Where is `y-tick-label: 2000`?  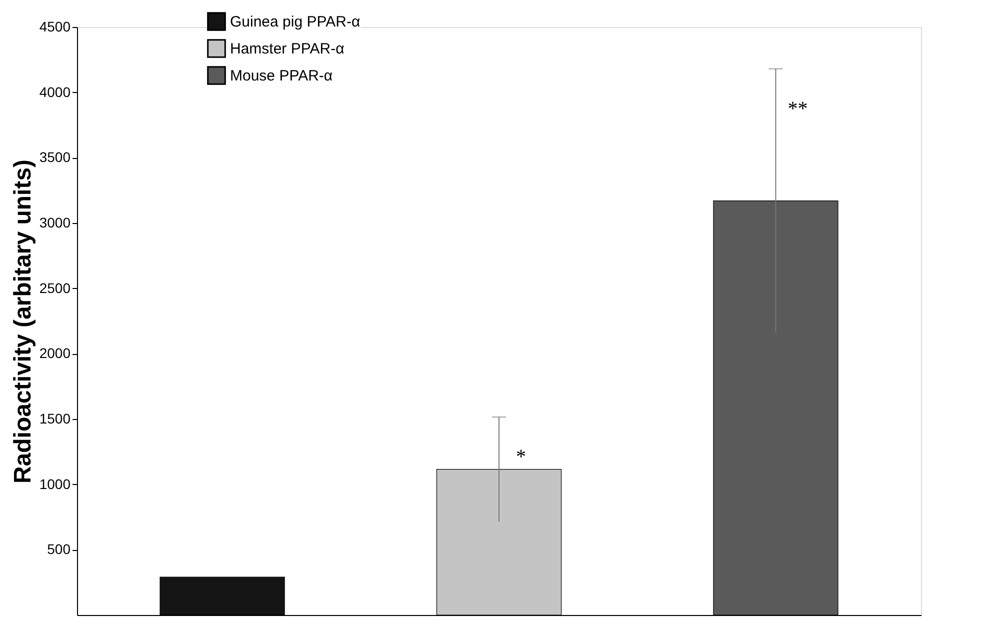
y-tick-label: 2000 is located at coordinates (55, 353).